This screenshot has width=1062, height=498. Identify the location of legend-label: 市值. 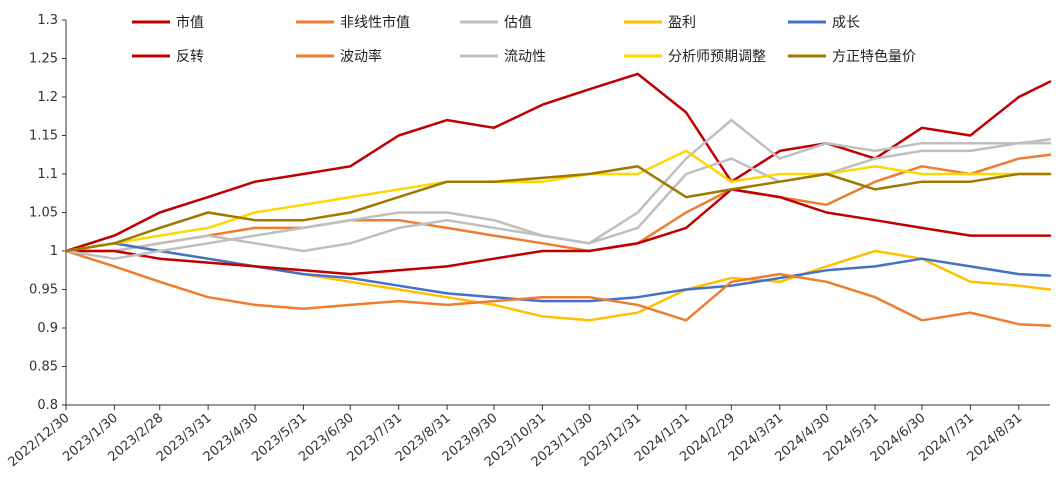
(190, 22).